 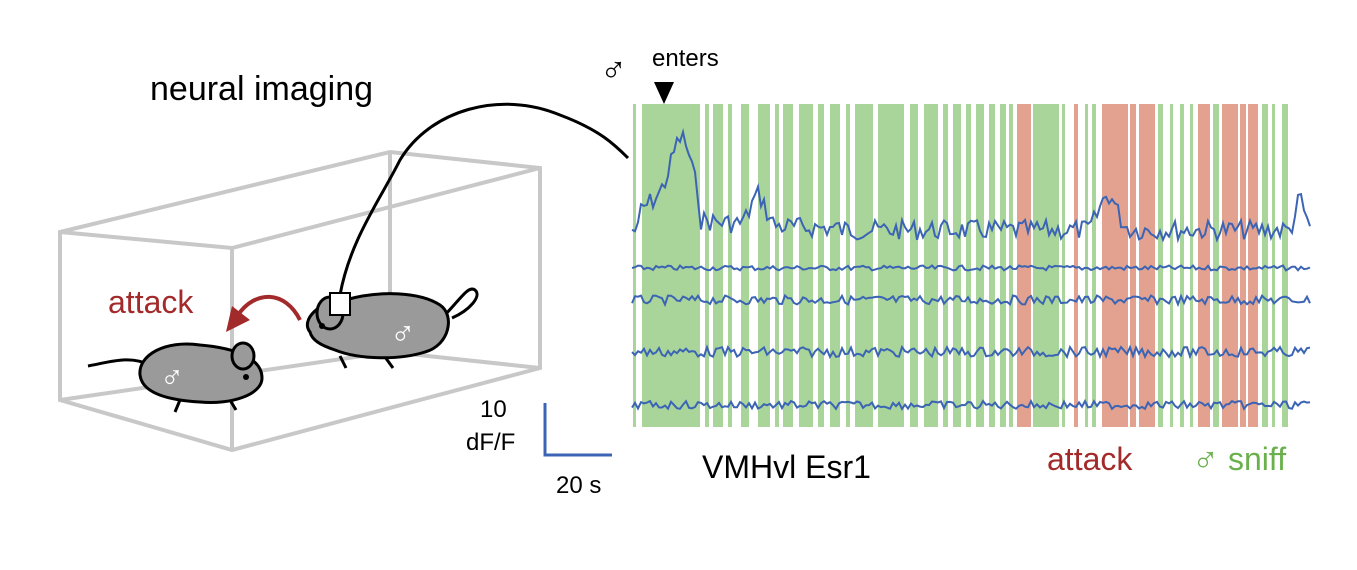 What do you see at coordinates (786, 467) in the screenshot?
I see `population-label: VMHvl Esr1` at bounding box center [786, 467].